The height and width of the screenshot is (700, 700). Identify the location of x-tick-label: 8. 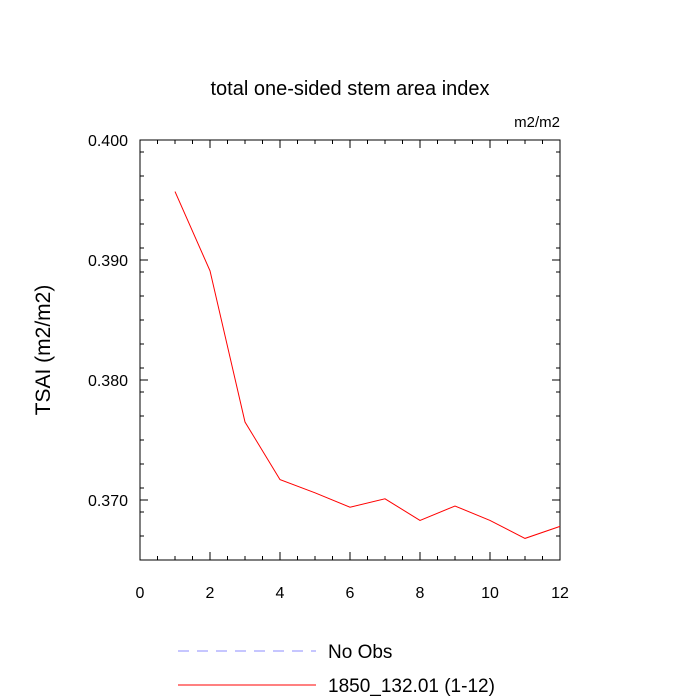
(420, 593).